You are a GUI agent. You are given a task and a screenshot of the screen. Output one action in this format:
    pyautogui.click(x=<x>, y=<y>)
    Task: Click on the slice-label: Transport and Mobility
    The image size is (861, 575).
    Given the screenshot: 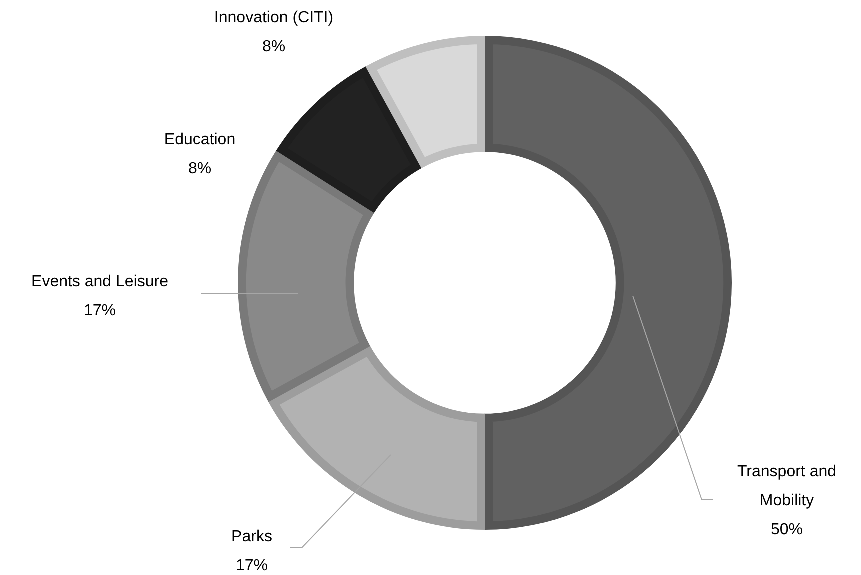 What is the action you would take?
    pyautogui.click(x=787, y=486)
    